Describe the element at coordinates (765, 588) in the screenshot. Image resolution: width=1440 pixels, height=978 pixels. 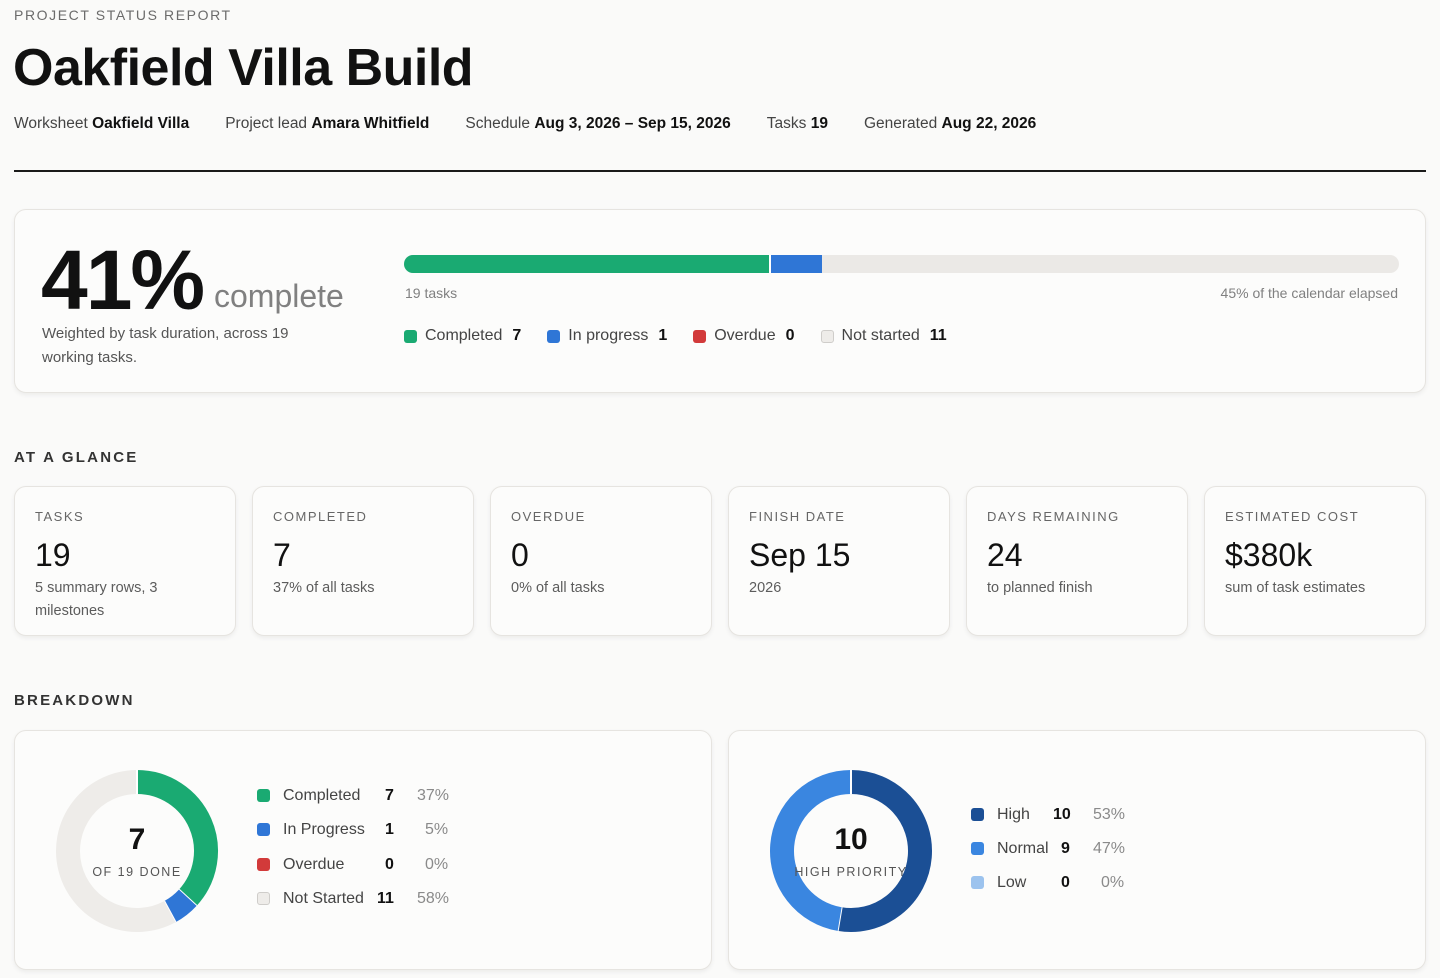
I see `stat-sub: 2026` at that location.